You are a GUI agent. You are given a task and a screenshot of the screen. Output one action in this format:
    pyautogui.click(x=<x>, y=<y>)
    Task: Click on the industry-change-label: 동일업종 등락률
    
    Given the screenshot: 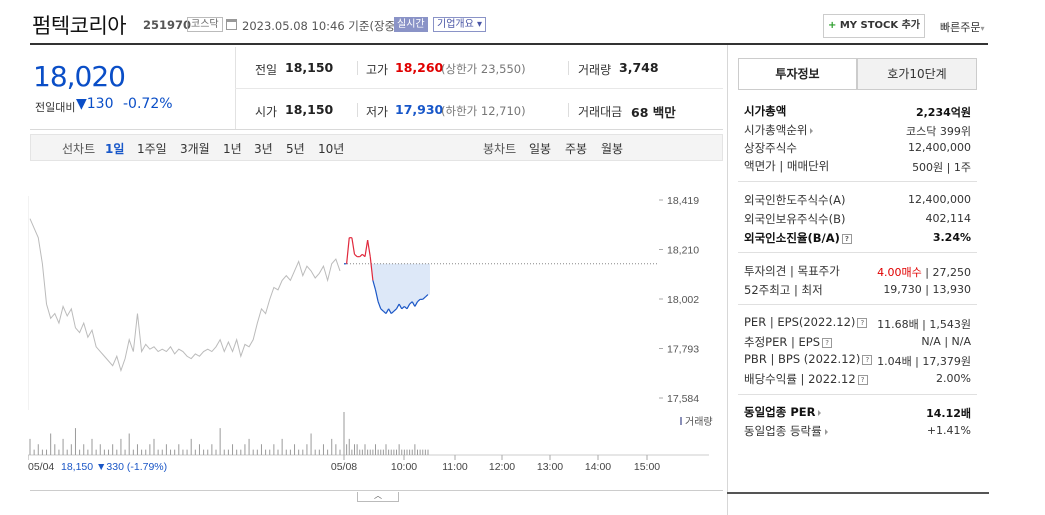 What is the action you would take?
    pyautogui.click(x=786, y=431)
    